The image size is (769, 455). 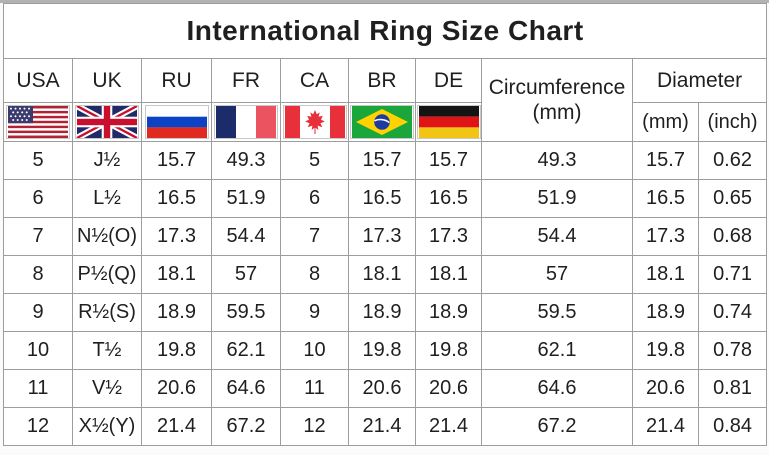 What do you see at coordinates (246, 80) in the screenshot?
I see `column-header-fr: FR` at bounding box center [246, 80].